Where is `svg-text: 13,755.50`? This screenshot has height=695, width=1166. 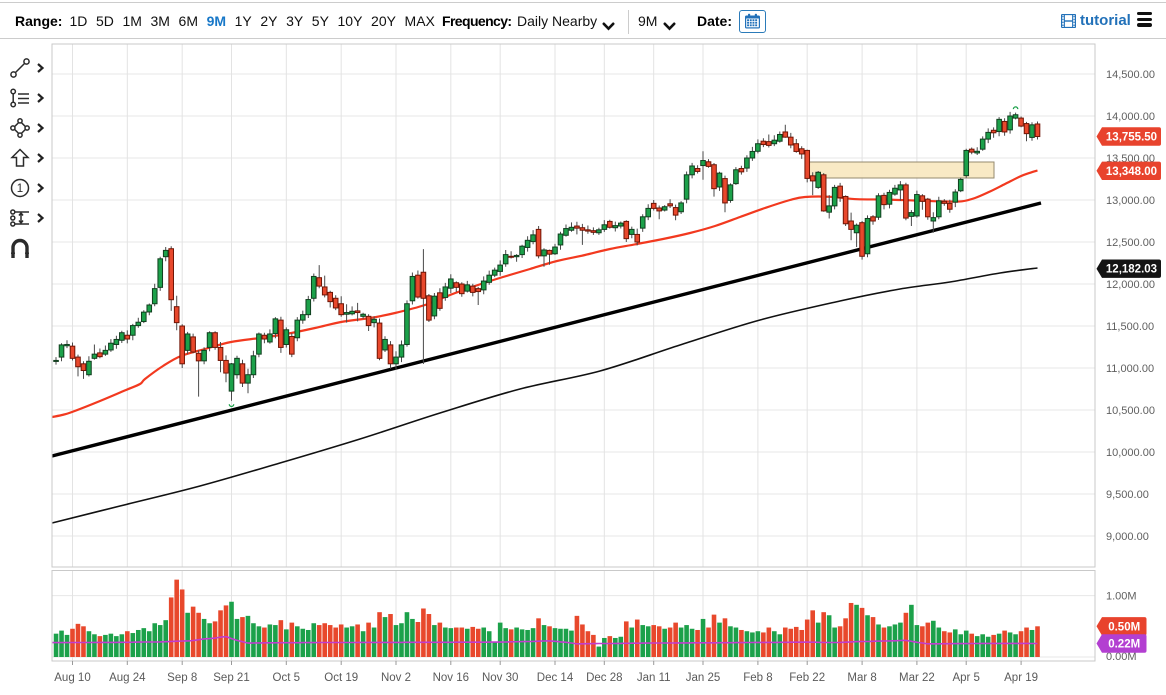 svg-text: 13,755.50 is located at coordinates (1131, 138).